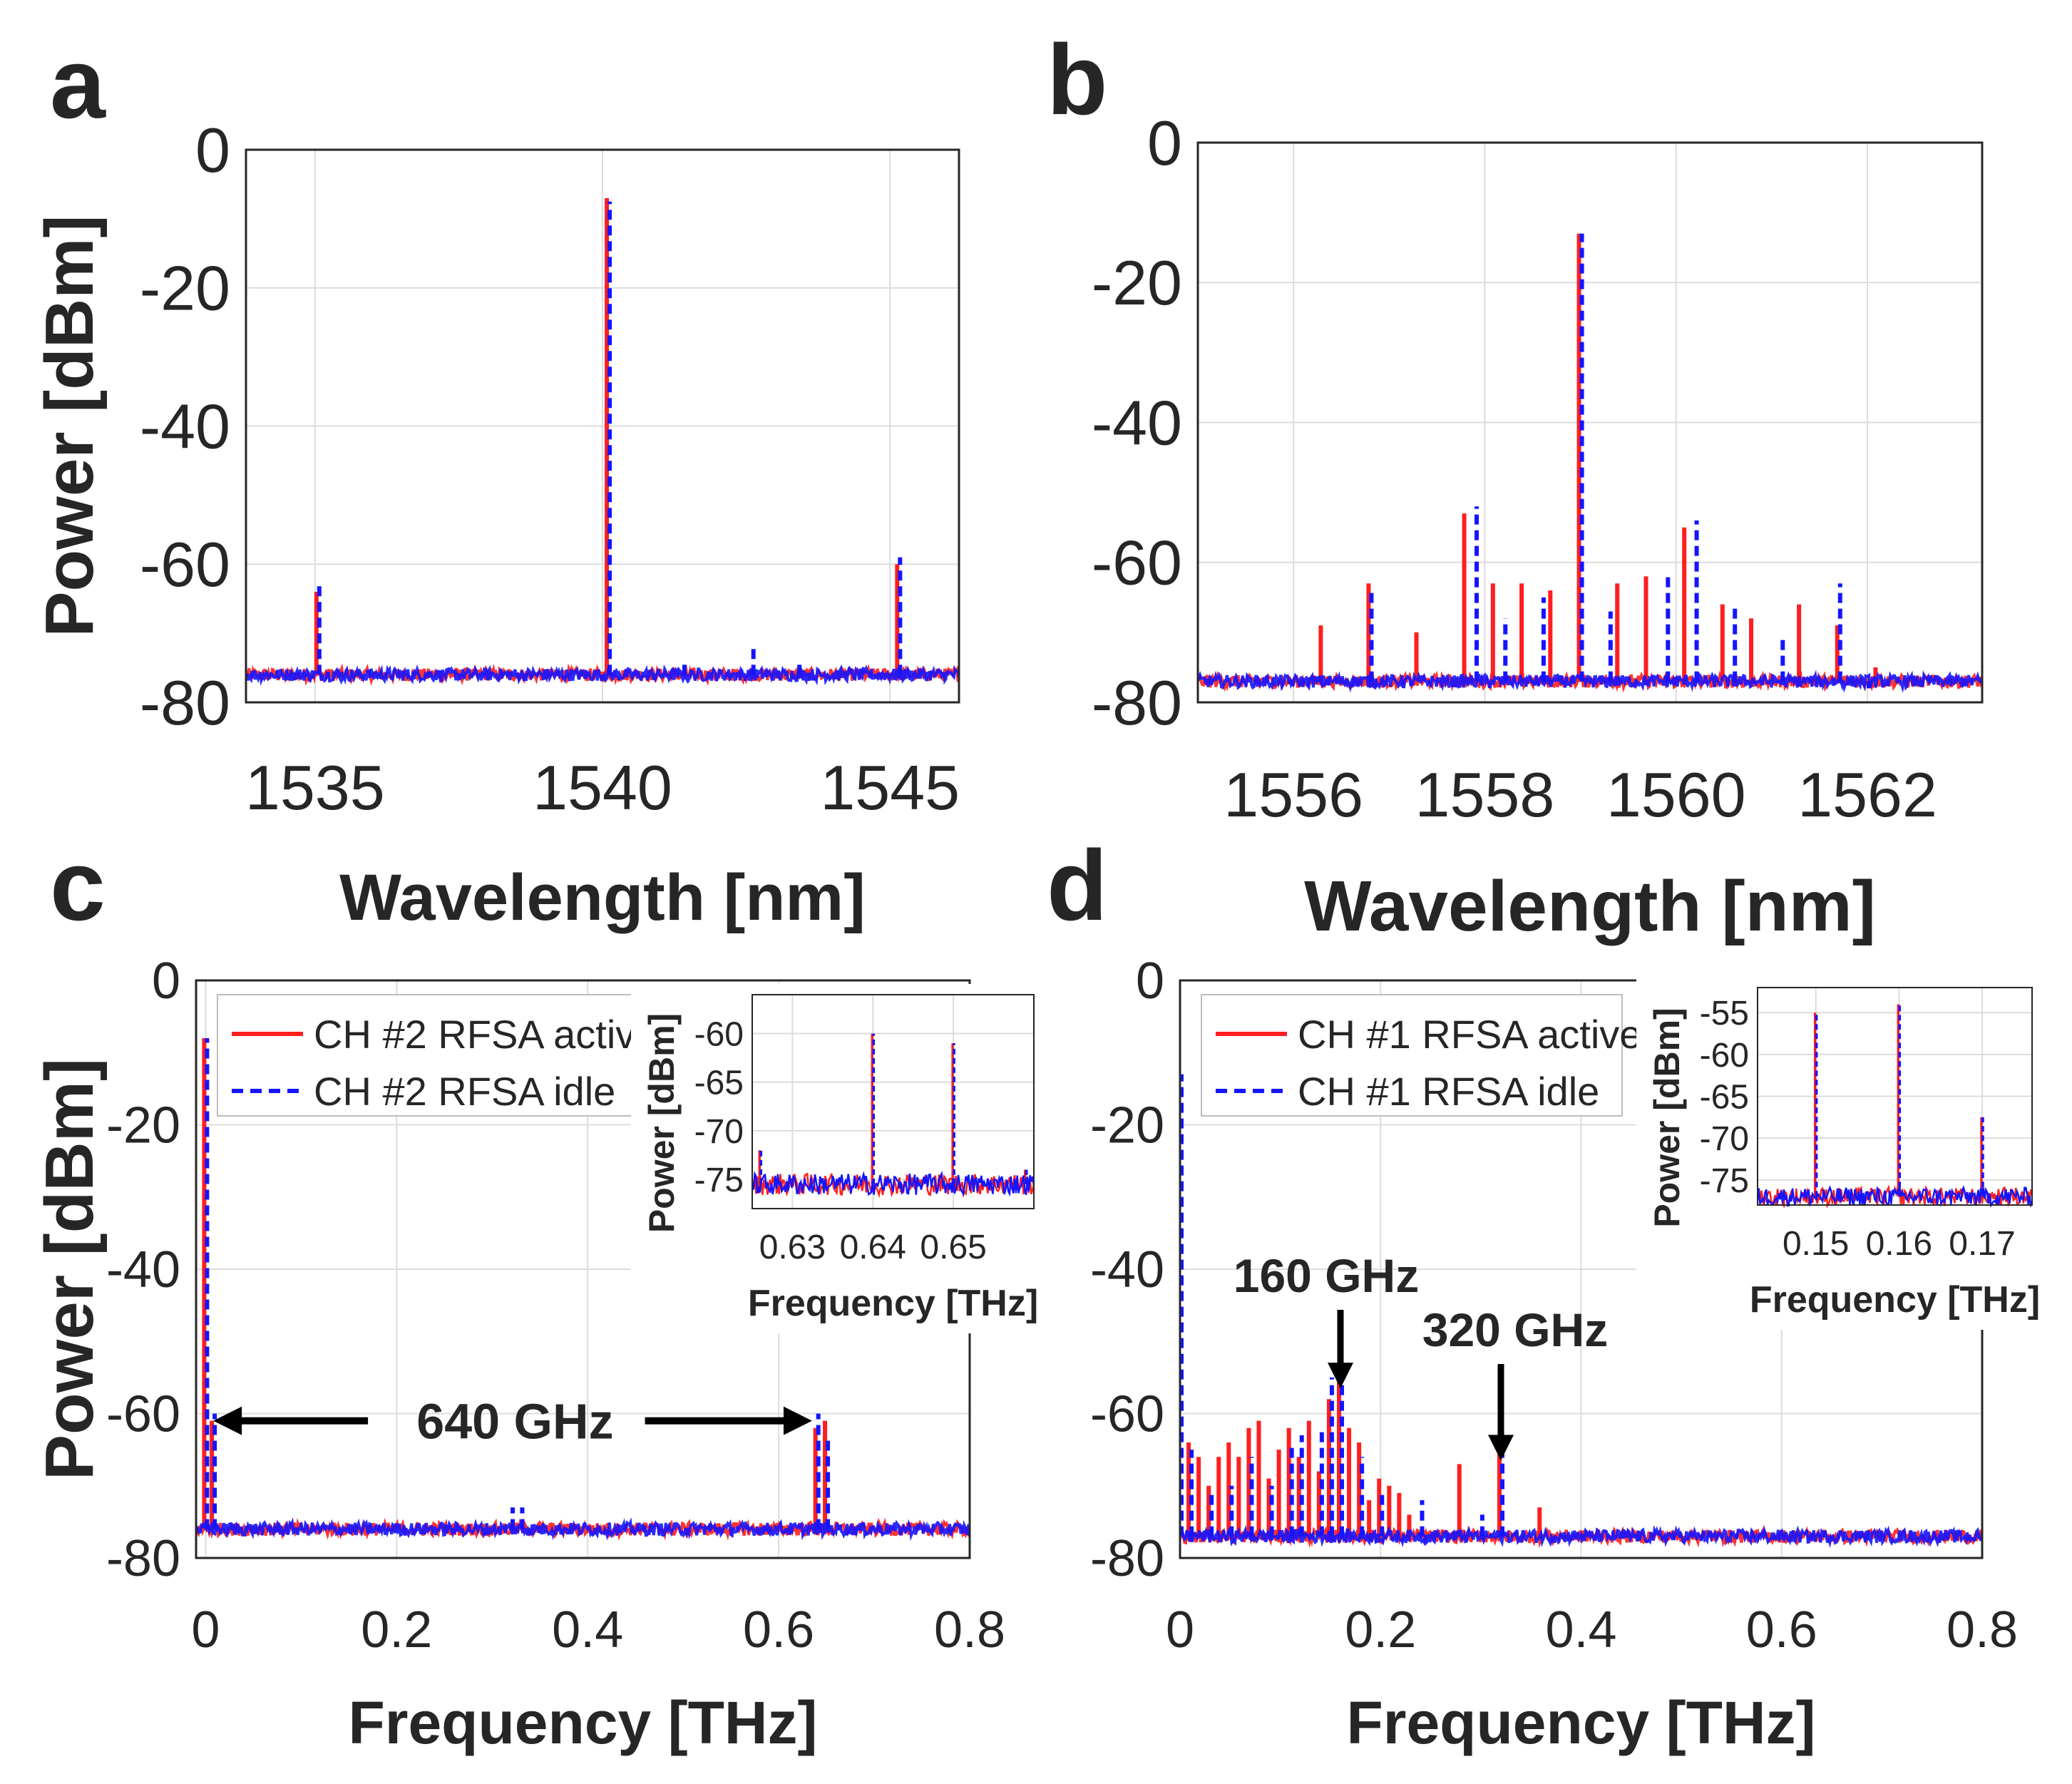 The image size is (2072, 1784). Describe the element at coordinates (873, 1247) in the screenshot. I see `inset-x-tick-label: 0.64` at that location.